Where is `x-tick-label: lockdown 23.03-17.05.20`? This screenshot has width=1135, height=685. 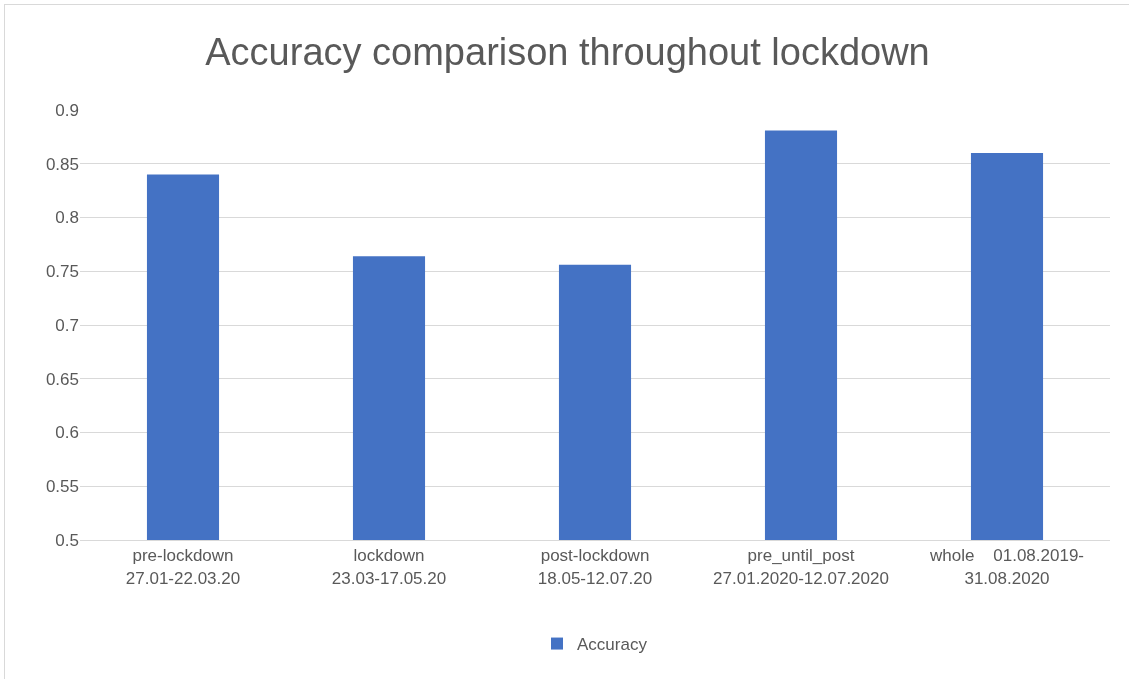
x-tick-label: lockdown 23.03-17.05.20 is located at coordinates (389, 567).